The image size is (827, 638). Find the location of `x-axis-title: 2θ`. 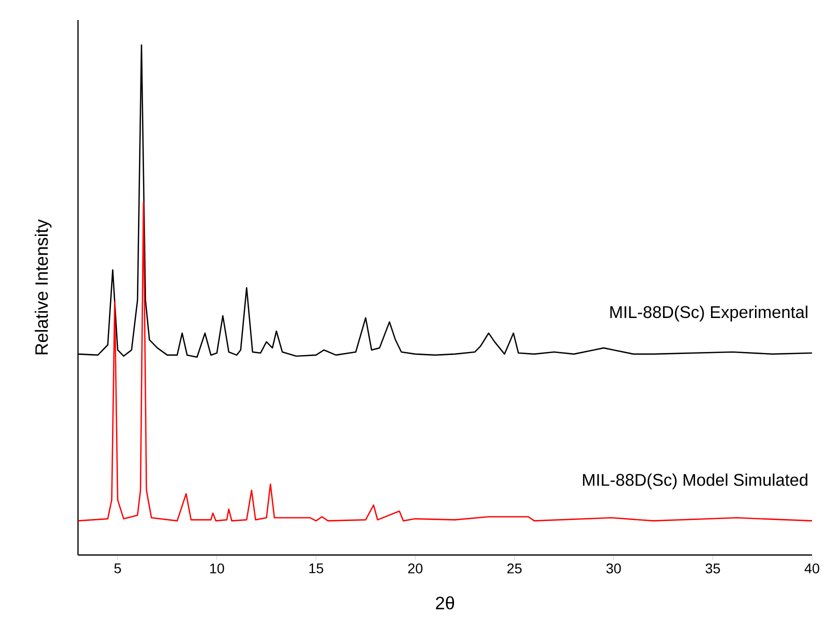

x-axis-title: 2θ is located at coordinates (445, 603).